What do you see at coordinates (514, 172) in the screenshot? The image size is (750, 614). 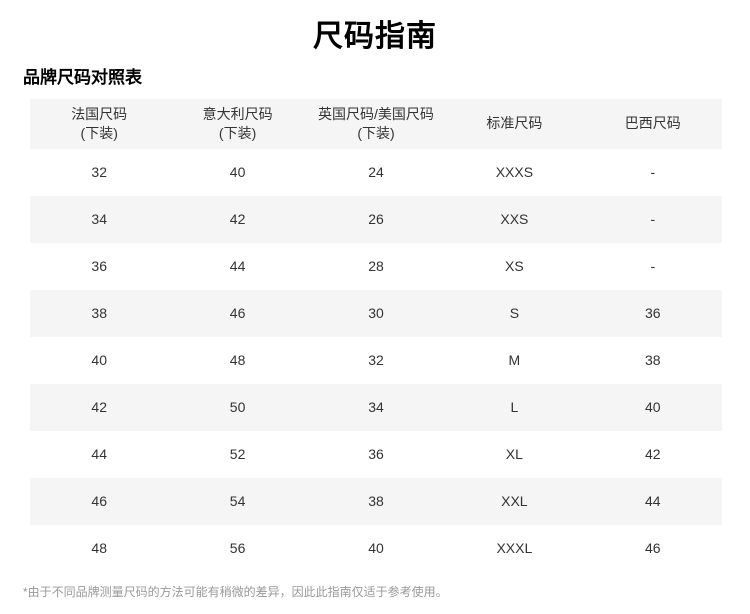 I see `size-cell: XXXS` at bounding box center [514, 172].